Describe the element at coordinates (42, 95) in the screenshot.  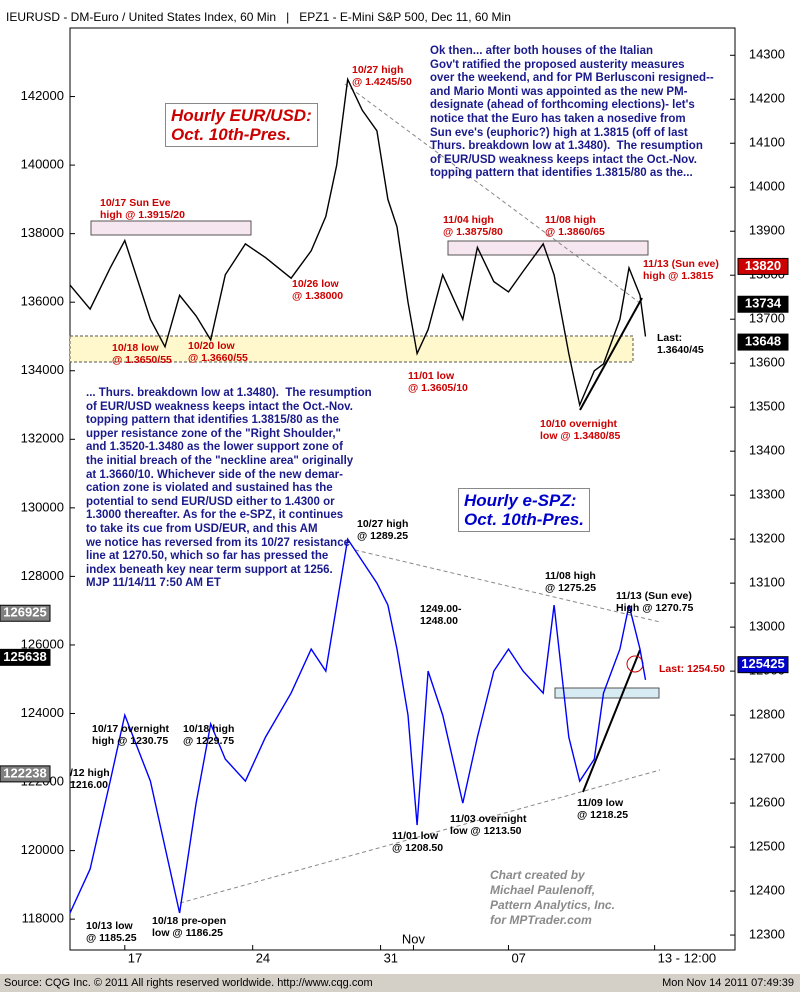
I see `y-tick-label: 142000` at that location.